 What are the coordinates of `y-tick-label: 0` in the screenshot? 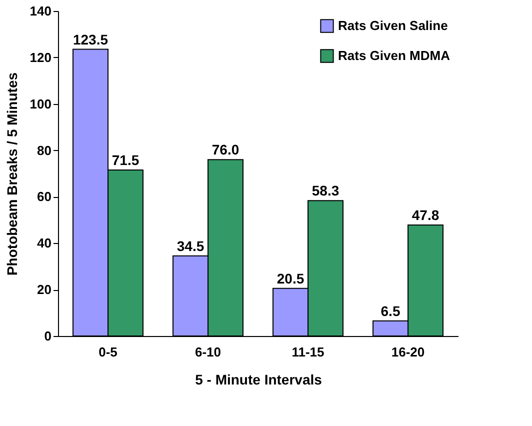 It's located at (48, 336).